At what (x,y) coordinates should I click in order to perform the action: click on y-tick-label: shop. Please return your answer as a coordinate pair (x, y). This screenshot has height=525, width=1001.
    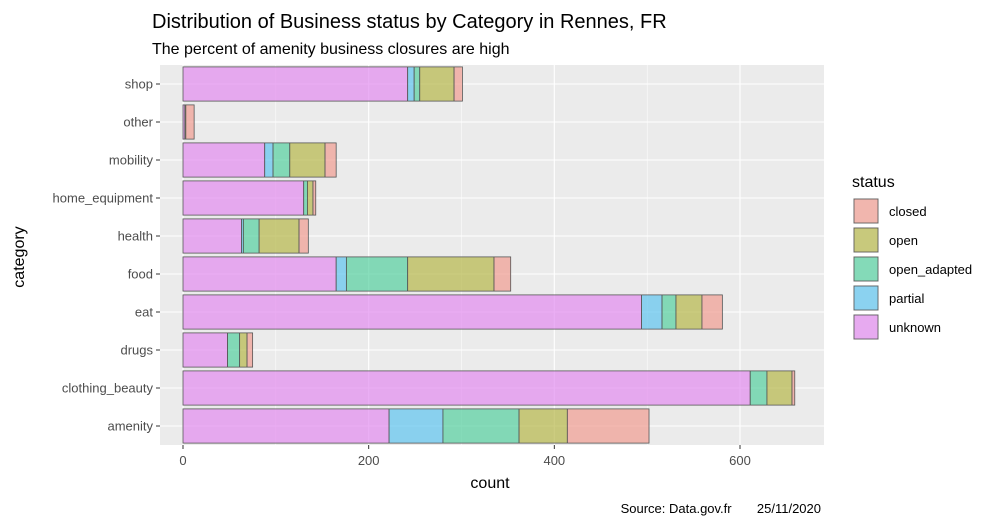
    Looking at the image, I should click on (139, 84).